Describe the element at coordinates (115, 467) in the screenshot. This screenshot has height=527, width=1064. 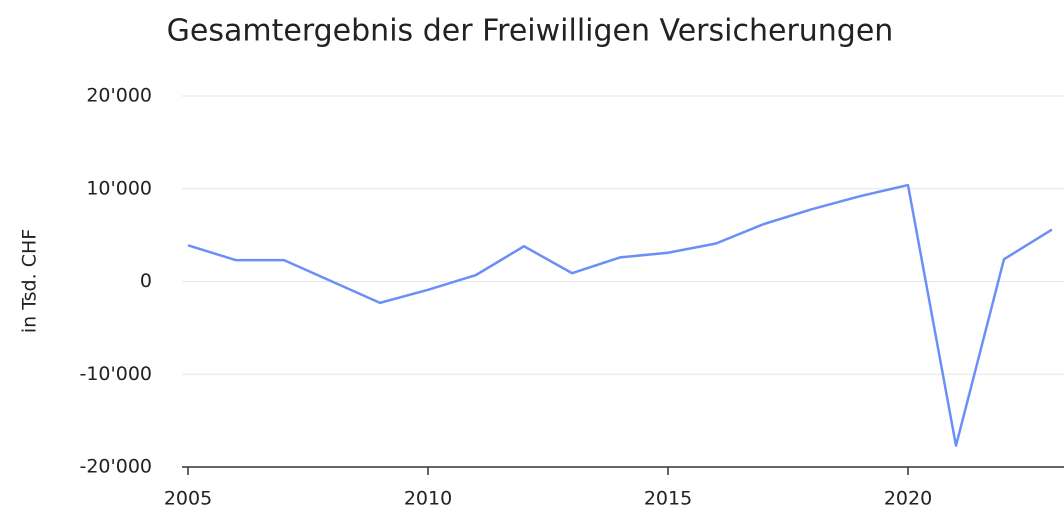
I see `y-tick-label: -20'000` at that location.